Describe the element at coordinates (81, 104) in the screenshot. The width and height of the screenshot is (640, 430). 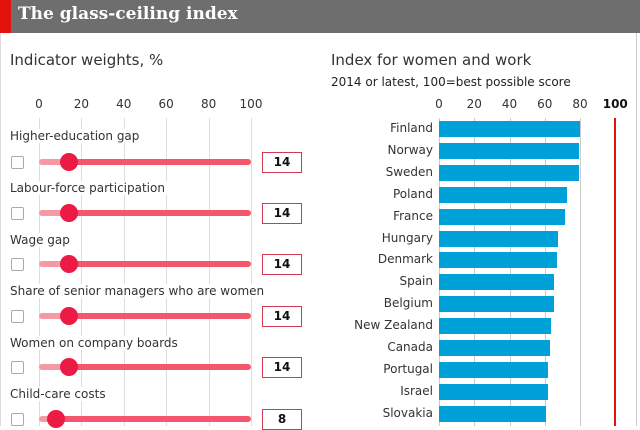
I see `weights-tick-label: 20` at that location.